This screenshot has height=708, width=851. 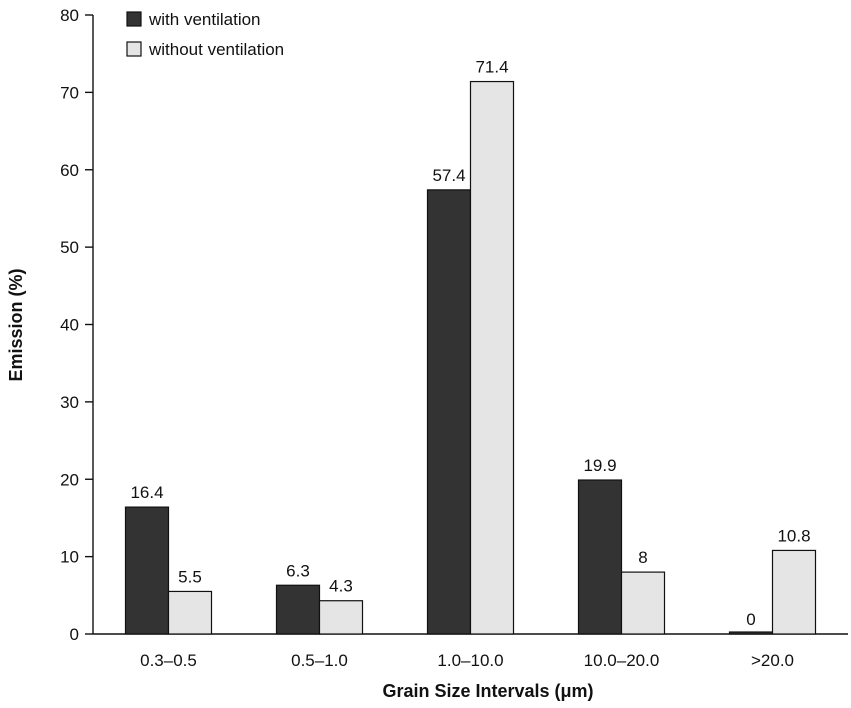 What do you see at coordinates (168, 660) in the screenshot?
I see `x-tick-label: 0.3–0.5` at bounding box center [168, 660].